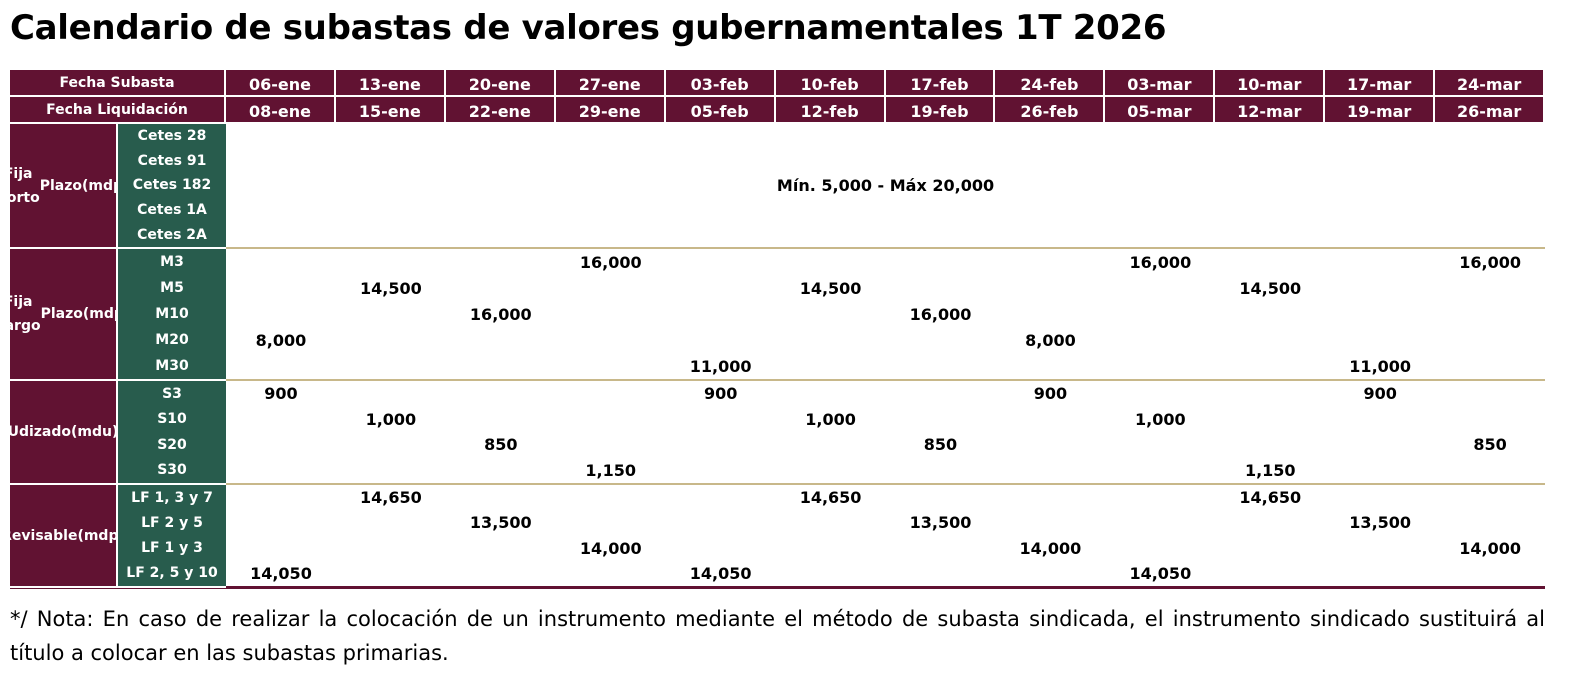 This screenshot has height=681, width=1575. I want to click on settlement-date-label: Fecha Liquidación, so click(118, 110).